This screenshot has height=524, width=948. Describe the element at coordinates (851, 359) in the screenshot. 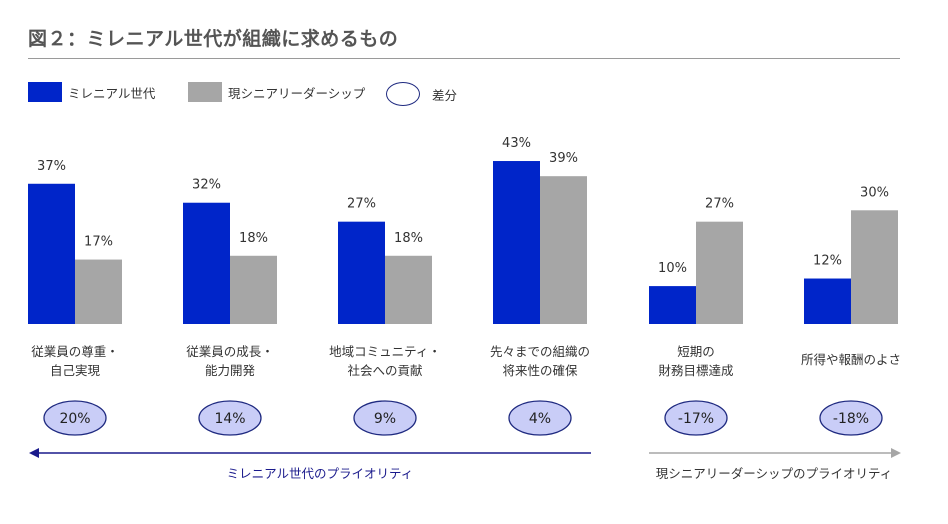

I see `category-label-5-line-0: 所得や報酬のよさ` at that location.